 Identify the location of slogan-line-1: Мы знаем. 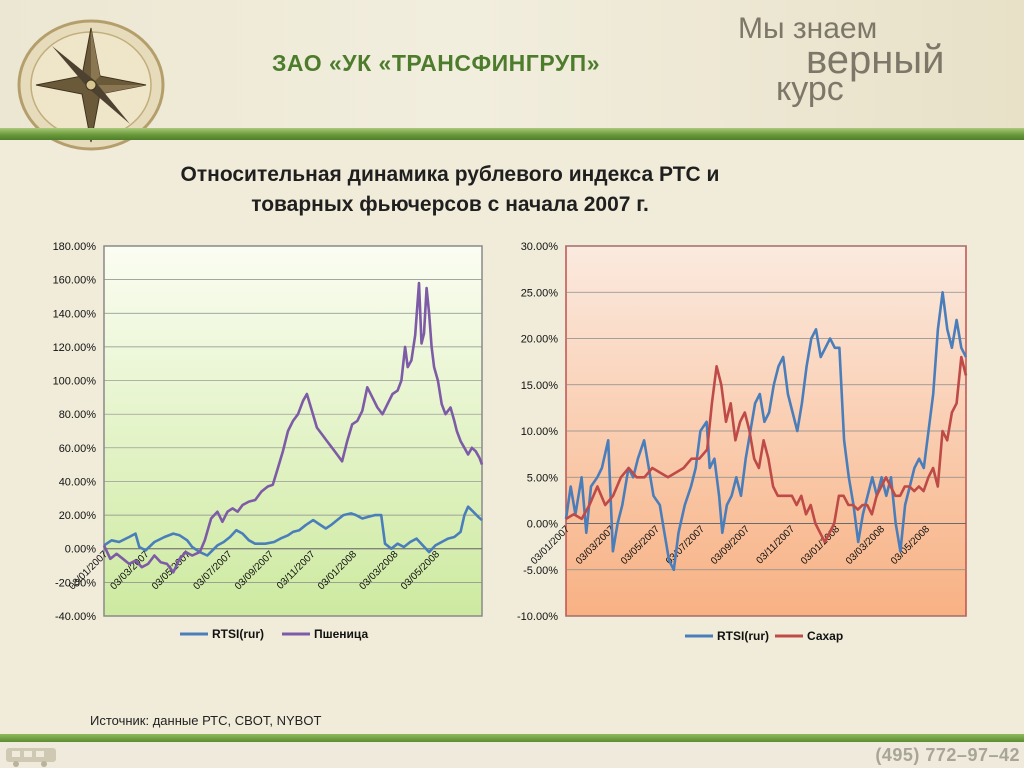
(808, 28).